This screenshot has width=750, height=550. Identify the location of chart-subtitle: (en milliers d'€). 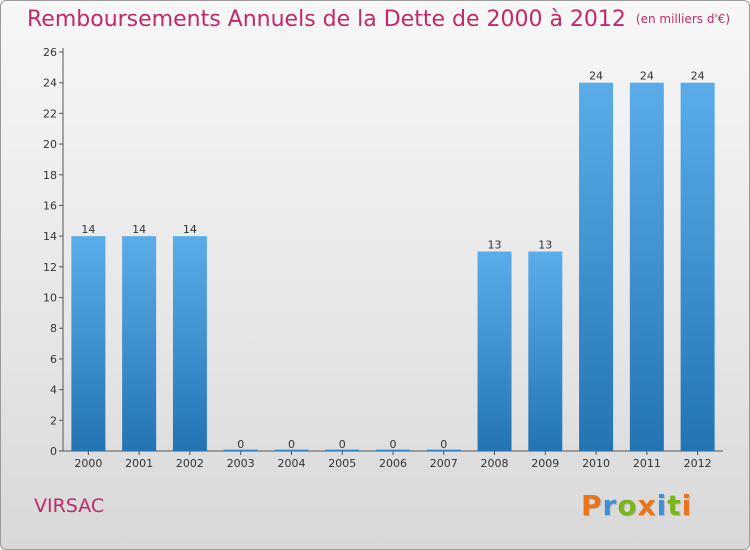
(683, 19).